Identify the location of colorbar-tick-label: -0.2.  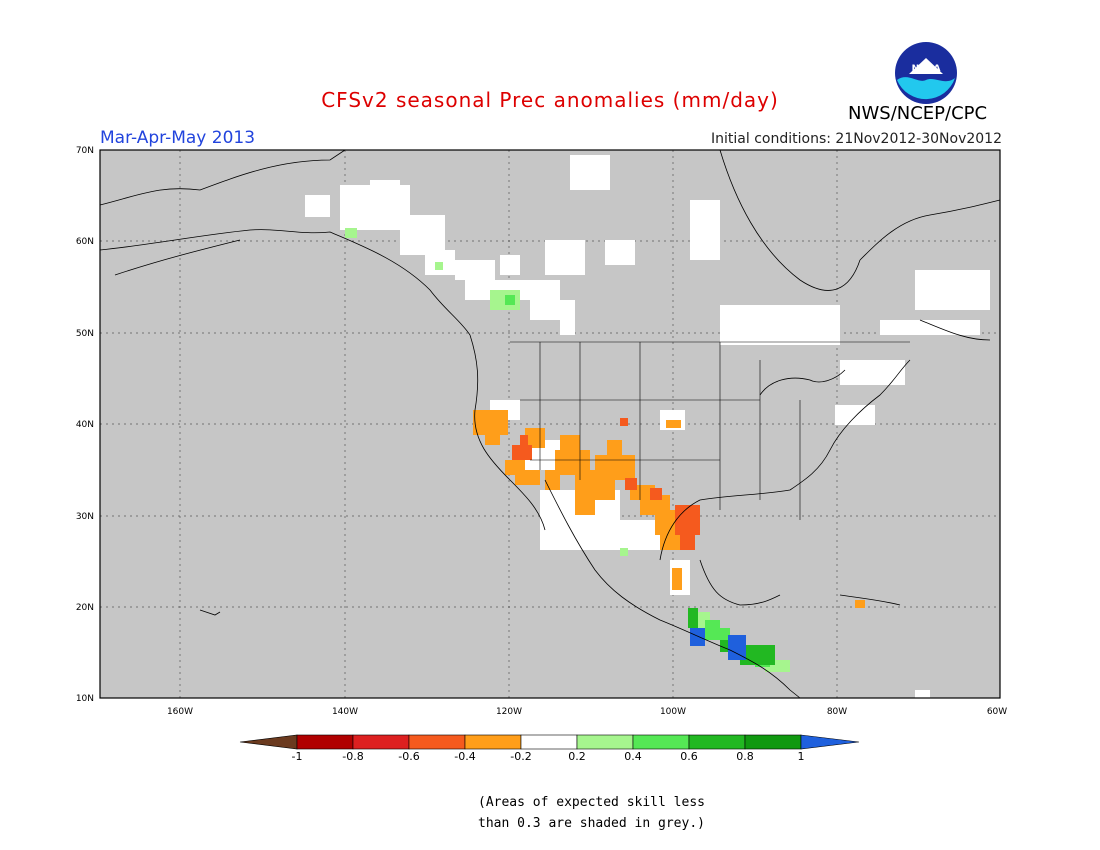
(521, 756).